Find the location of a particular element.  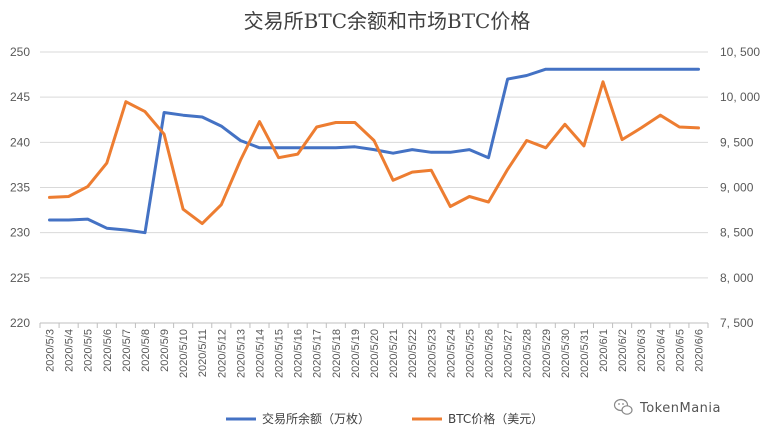

x-tick-label: 2020/6/1 is located at coordinates (604, 350).